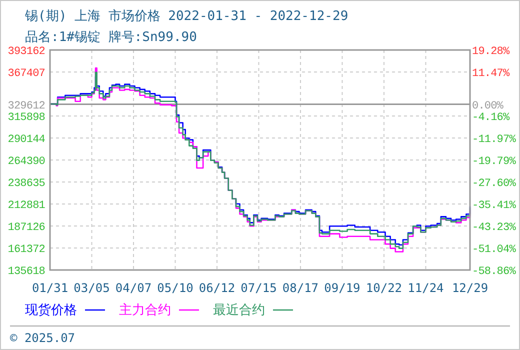 This screenshot has height=350, width=520. Describe the element at coordinates (26, 184) in the screenshot. I see `y-tick-label: 238635` at that location.